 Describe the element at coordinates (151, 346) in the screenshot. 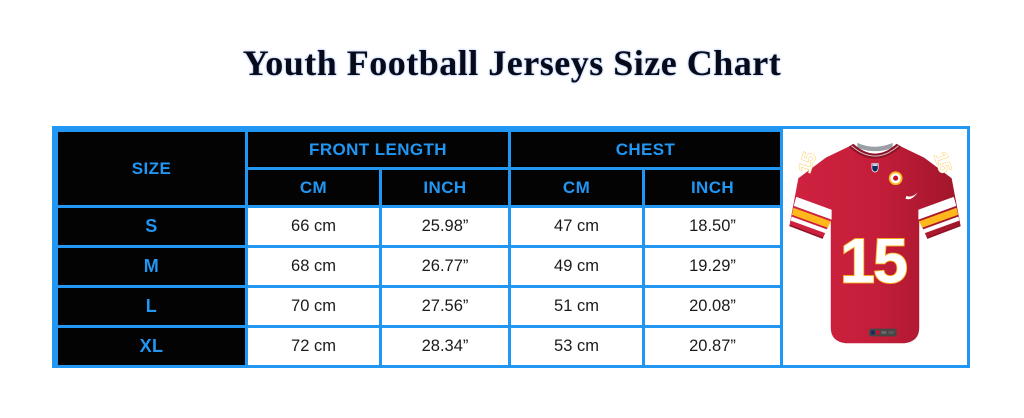

I see `size-label-xl: XL` at that location.